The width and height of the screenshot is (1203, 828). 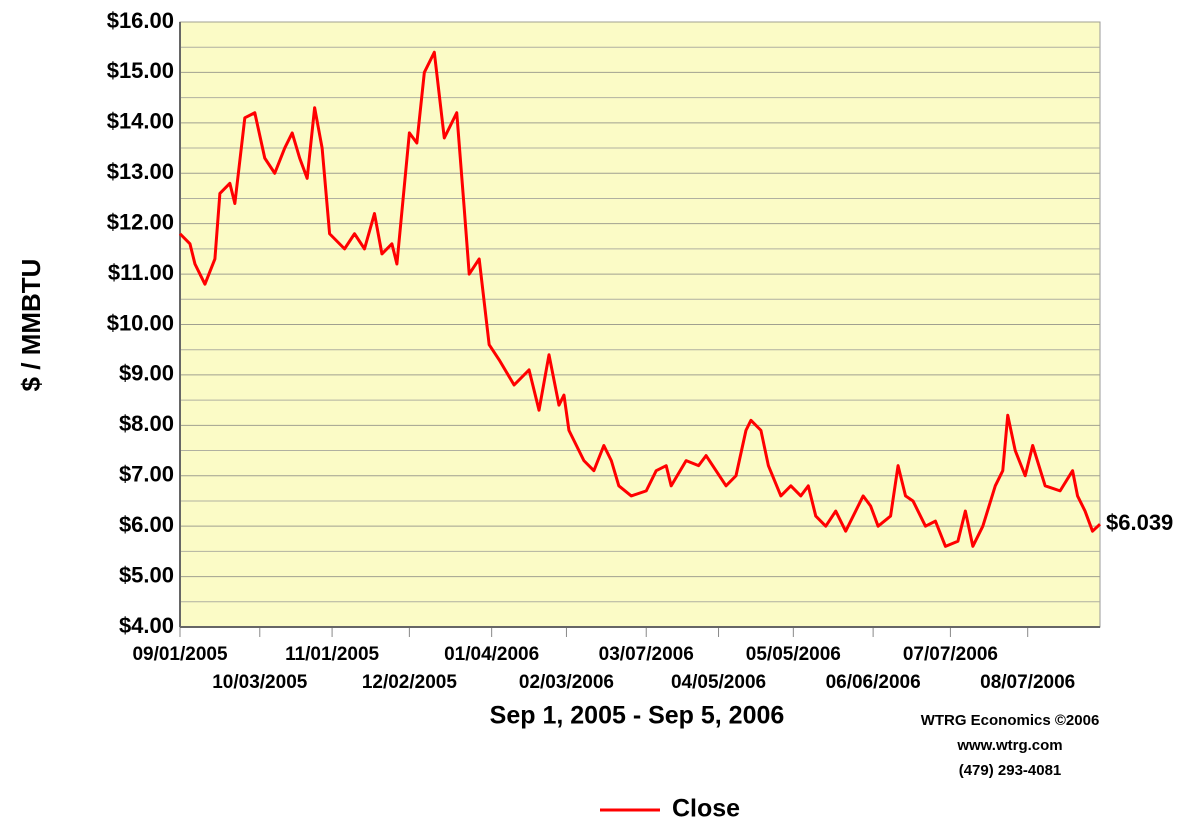 I want to click on y-tick-label: $13.00, so click(x=140, y=171).